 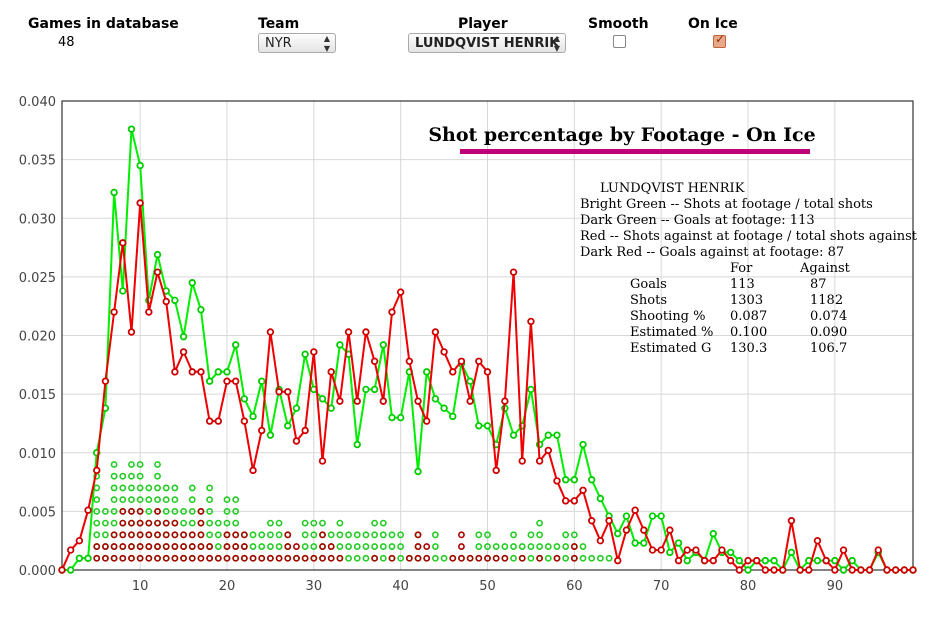 What do you see at coordinates (713, 24) in the screenshot?
I see `onice-label: On Ice` at bounding box center [713, 24].